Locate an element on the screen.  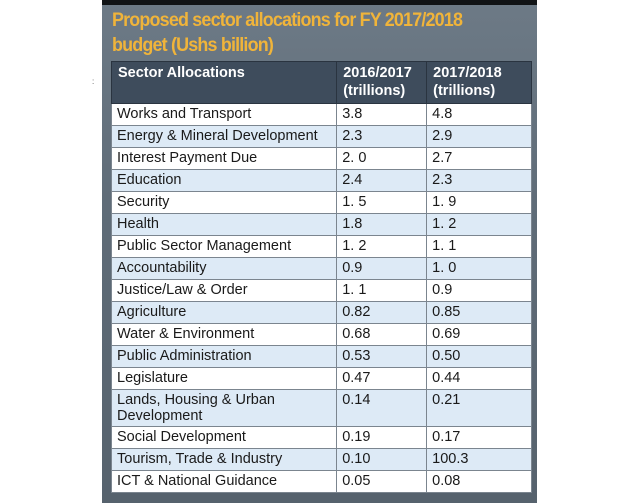
value-2016-2017-cell: 0.05 is located at coordinates (382, 481).